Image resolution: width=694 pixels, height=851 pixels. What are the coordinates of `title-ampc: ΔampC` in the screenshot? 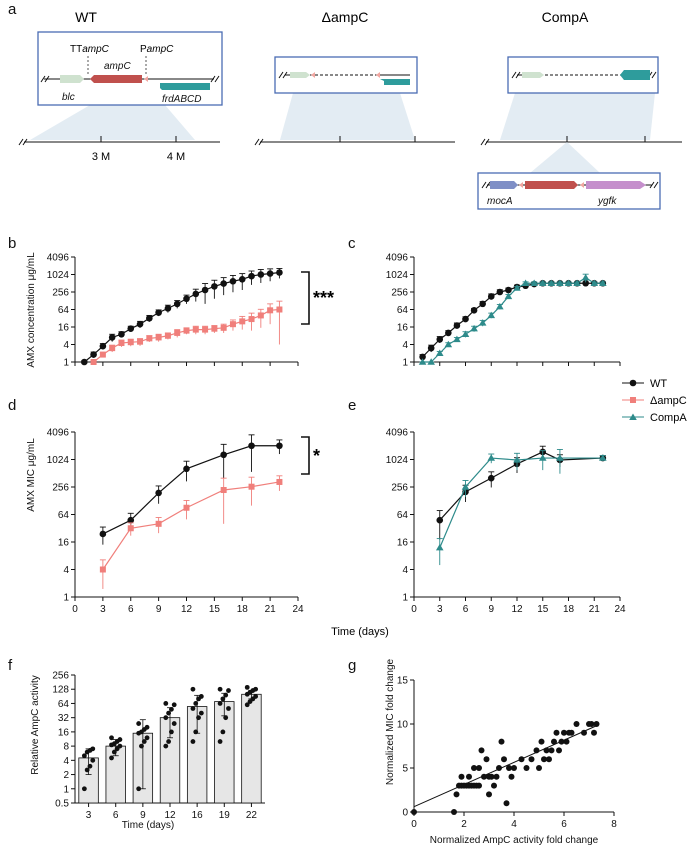 It's located at (345, 17).